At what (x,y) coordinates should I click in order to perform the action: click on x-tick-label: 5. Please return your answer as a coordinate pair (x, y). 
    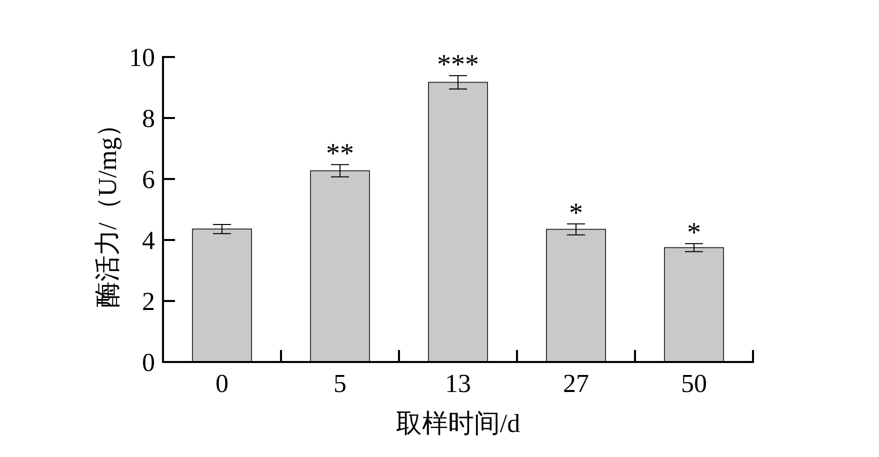
    Looking at the image, I should click on (340, 383).